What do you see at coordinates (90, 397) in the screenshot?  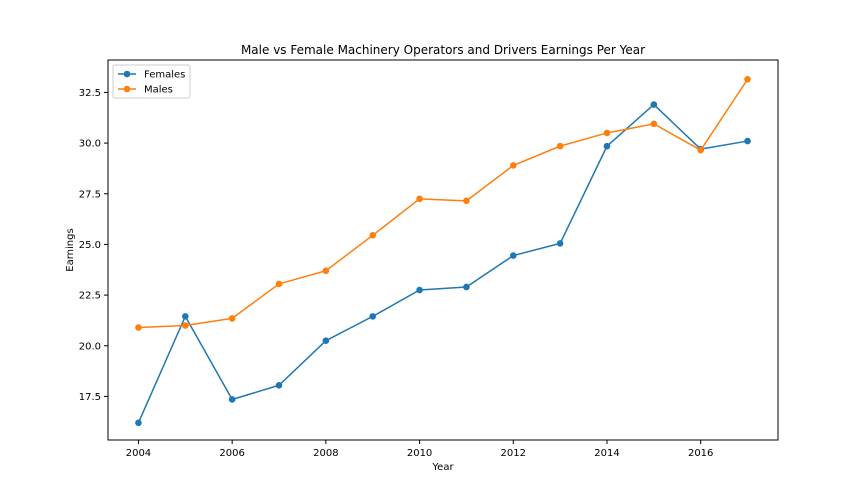 I see `y-tick-label: 17.5` at bounding box center [90, 397].